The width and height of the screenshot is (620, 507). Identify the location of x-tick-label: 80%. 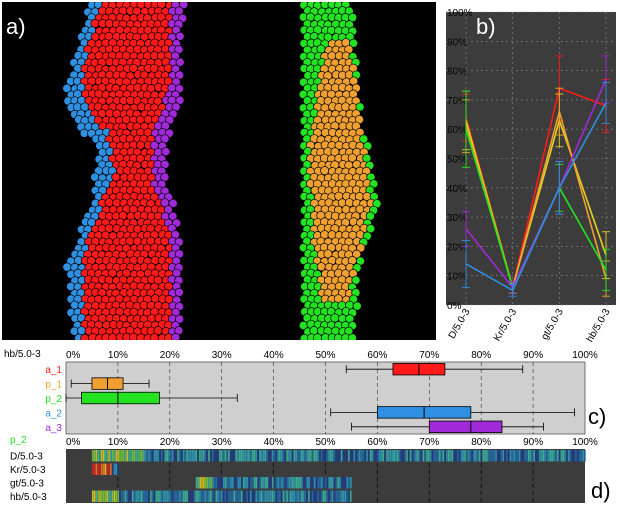
(481, 355).